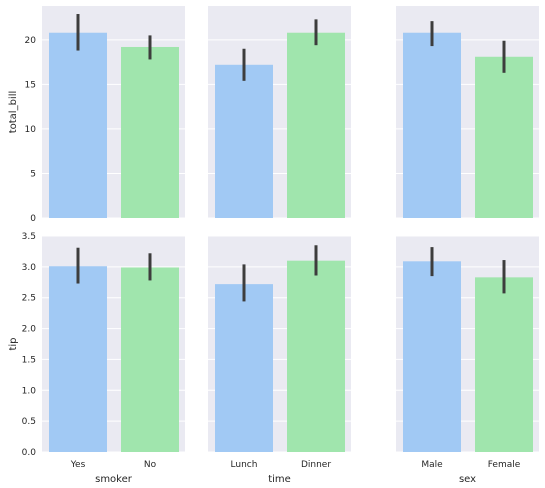 The height and width of the screenshot is (488, 545). I want to click on panel-2-3-xtick-label: Male, so click(432, 465).